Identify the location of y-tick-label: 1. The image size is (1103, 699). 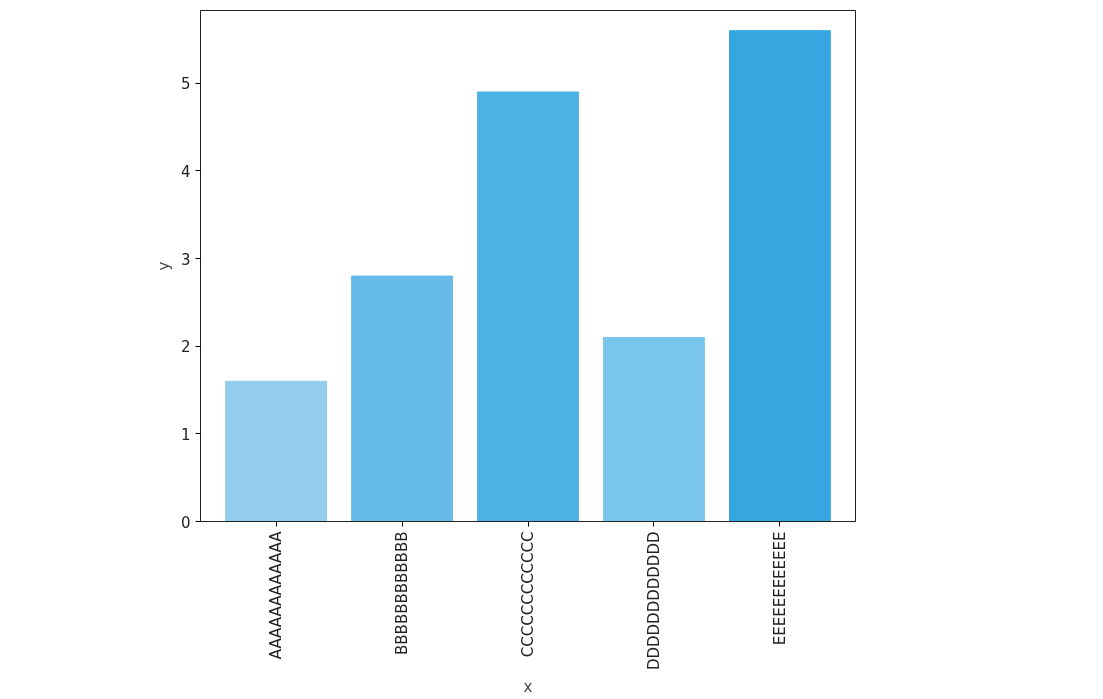
(185, 434).